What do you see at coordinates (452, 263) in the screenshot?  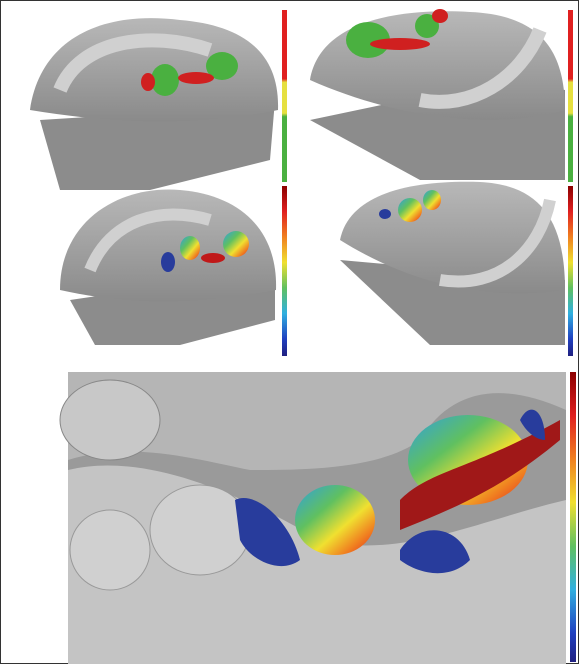 I see `model-middle-right` at bounding box center [452, 263].